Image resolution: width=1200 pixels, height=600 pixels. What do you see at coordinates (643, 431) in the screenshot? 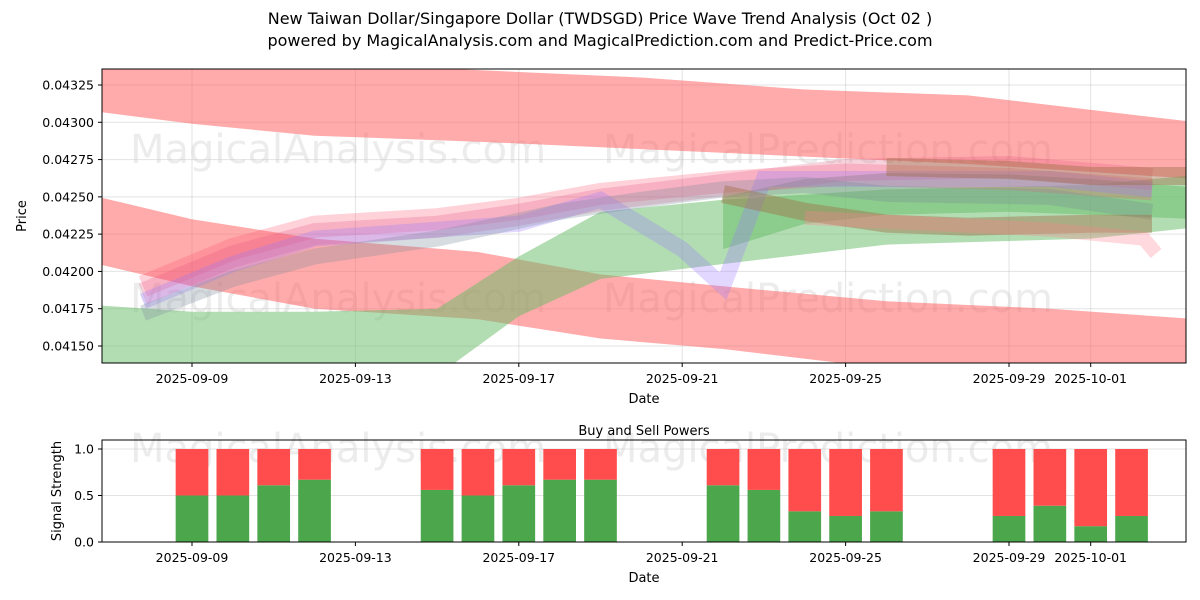
I see `bar-chart-title: Buy and Sell Powers` at bounding box center [643, 431].